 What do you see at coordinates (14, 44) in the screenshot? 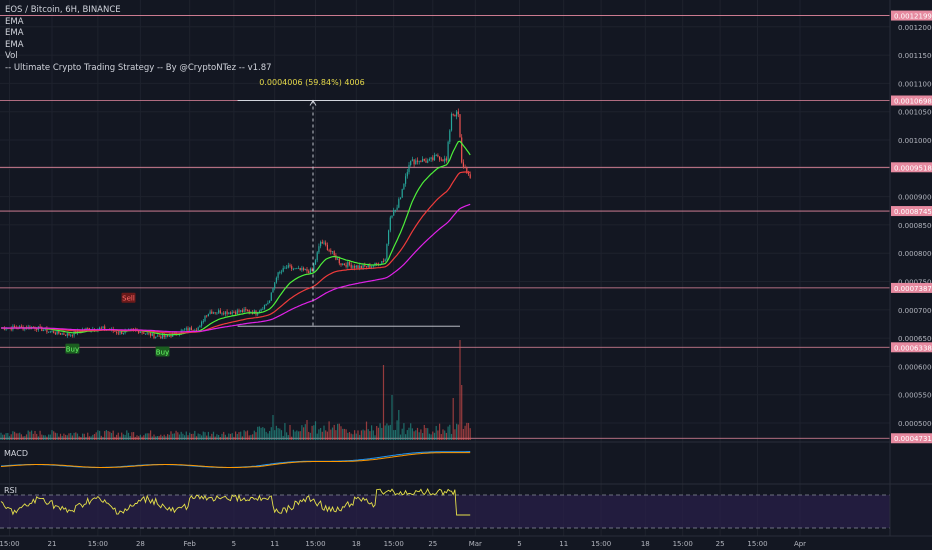
I see `legend-ema-3: EMA` at bounding box center [14, 44].